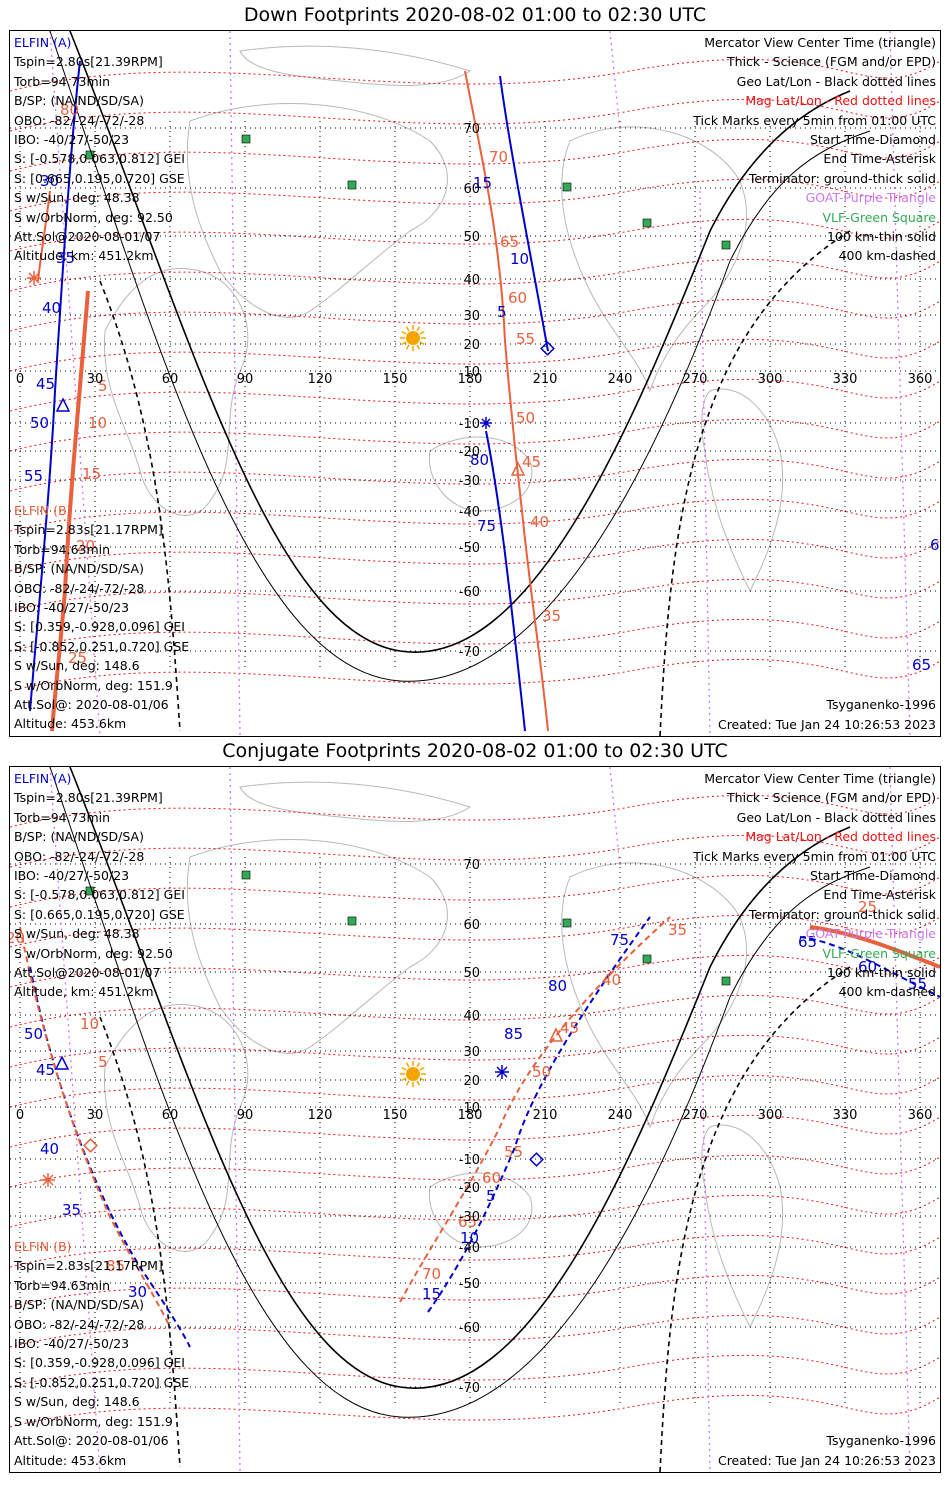 Image resolution: width=950 pixels, height=1500 pixels. I want to click on elfin-b-line: Tspin=2.83s[21.17RPM], so click(88, 530).